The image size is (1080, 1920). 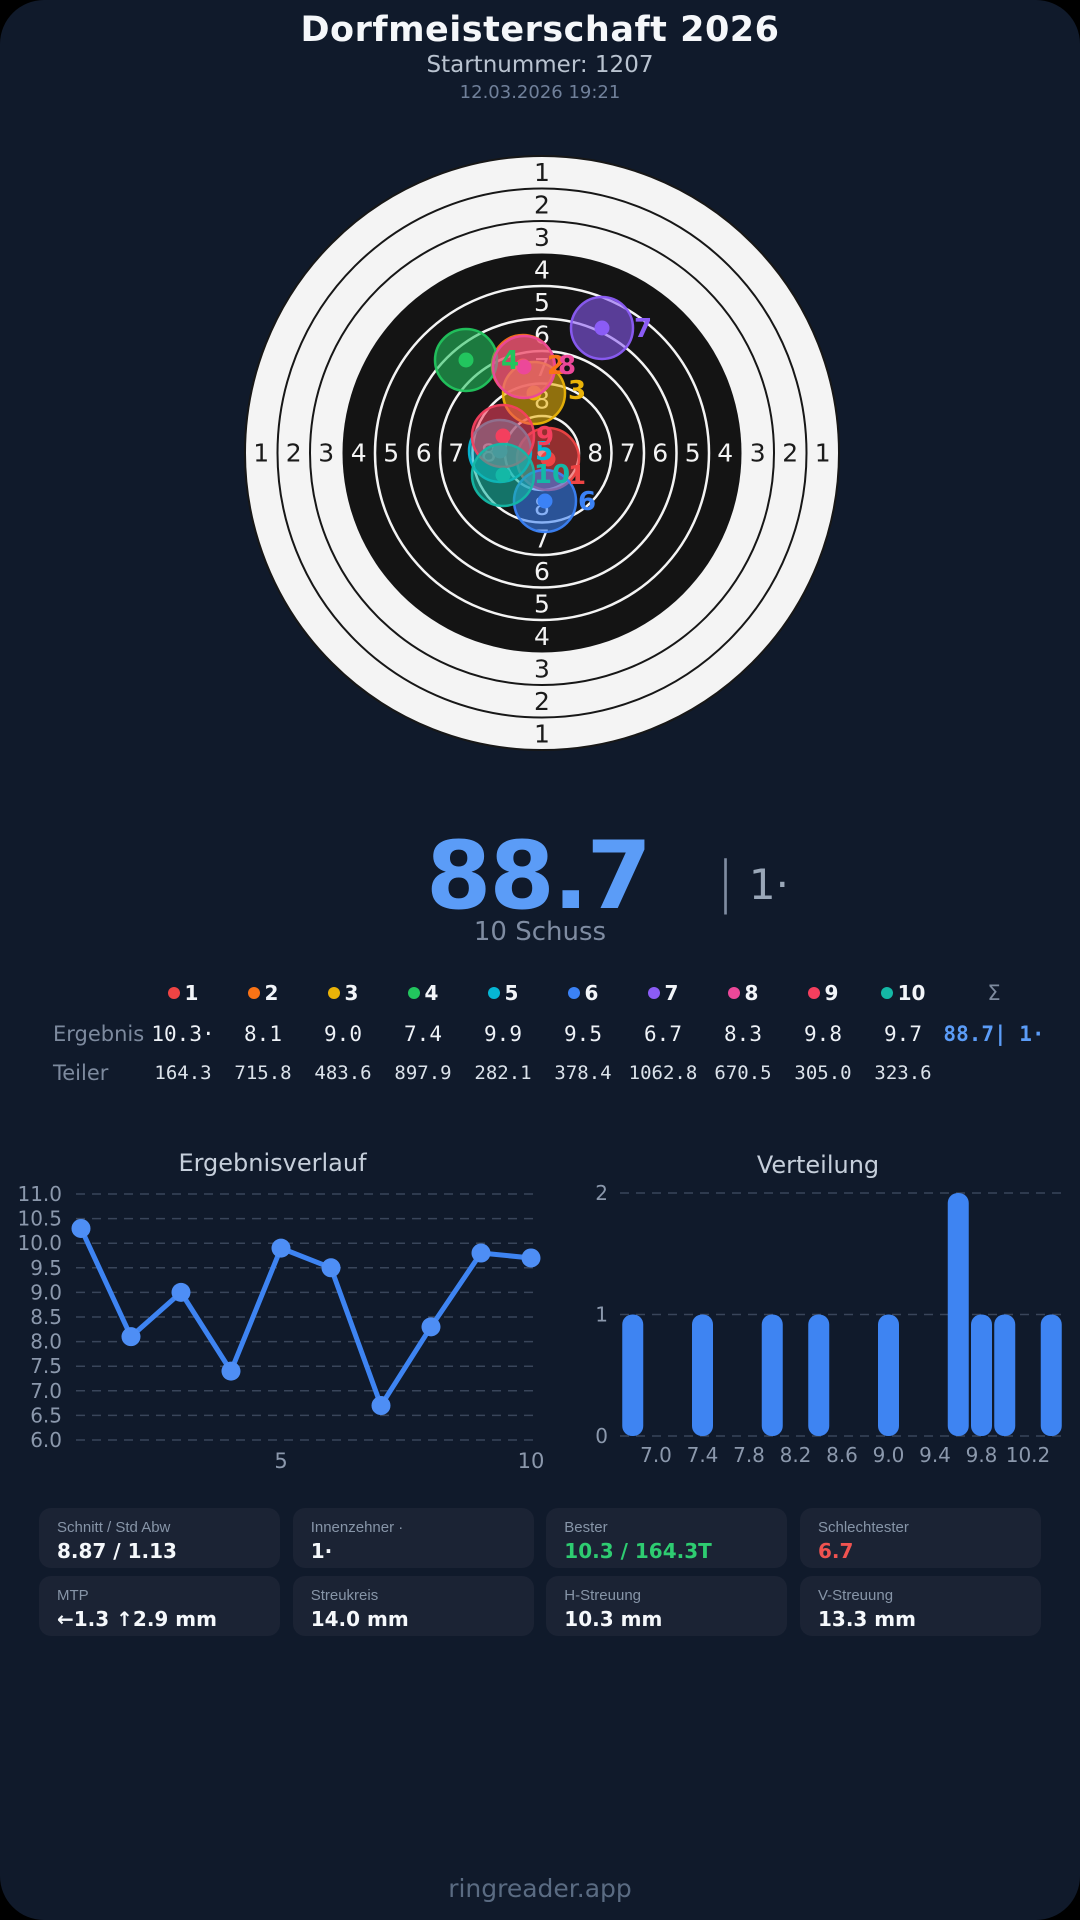 I want to click on y-tick-label: 9.5, so click(x=46, y=1268).